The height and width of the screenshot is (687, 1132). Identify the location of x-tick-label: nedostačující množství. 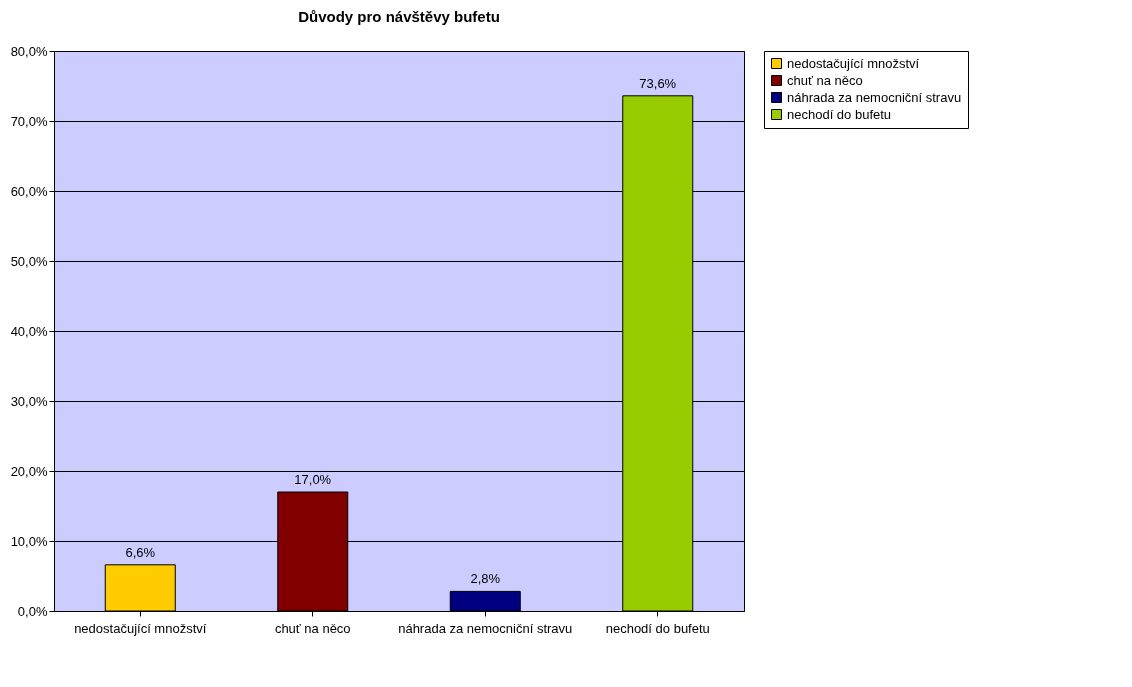
(140, 628).